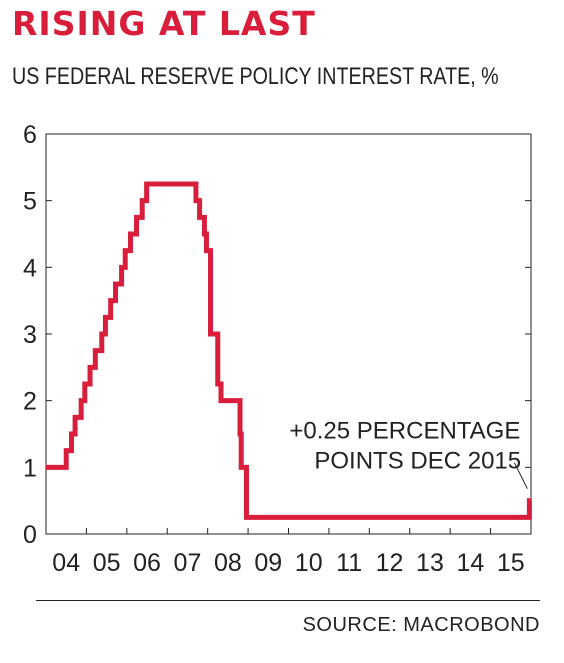 The width and height of the screenshot is (564, 663). What do you see at coordinates (470, 563) in the screenshot?
I see `x-tick-label: 14` at bounding box center [470, 563].